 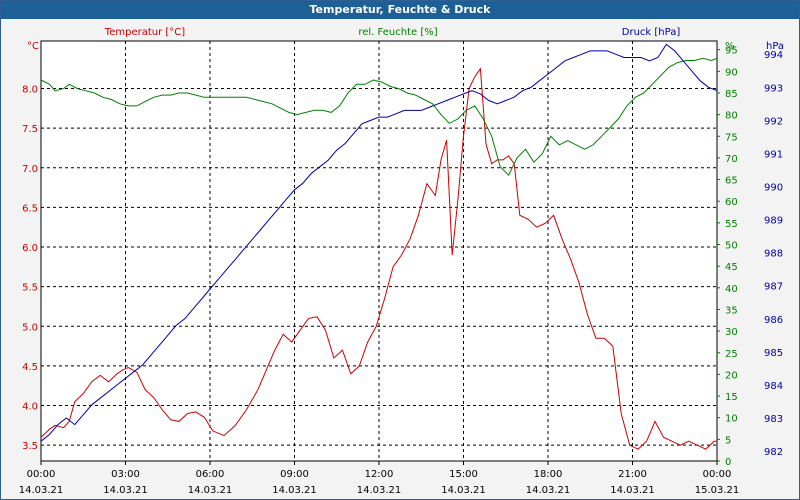 I want to click on temp-tick-label: 7.0, so click(x=30, y=169).